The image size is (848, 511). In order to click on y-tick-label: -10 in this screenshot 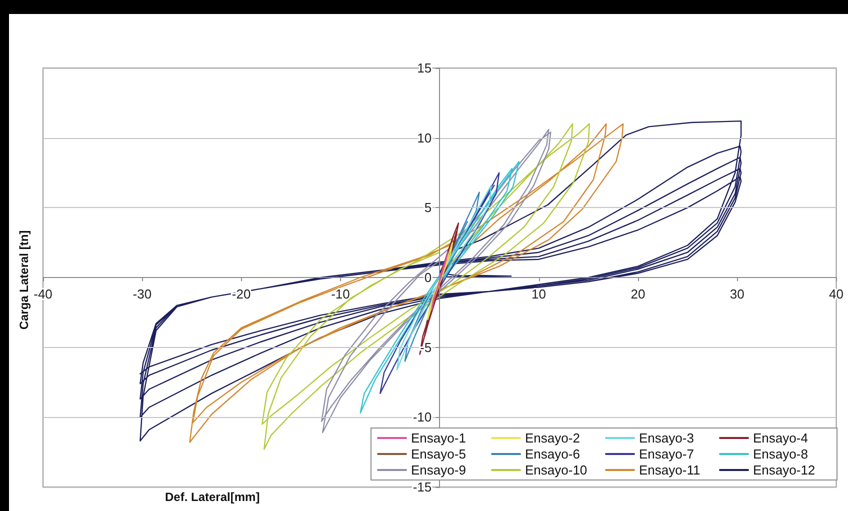, I will do `click(422, 417)`.